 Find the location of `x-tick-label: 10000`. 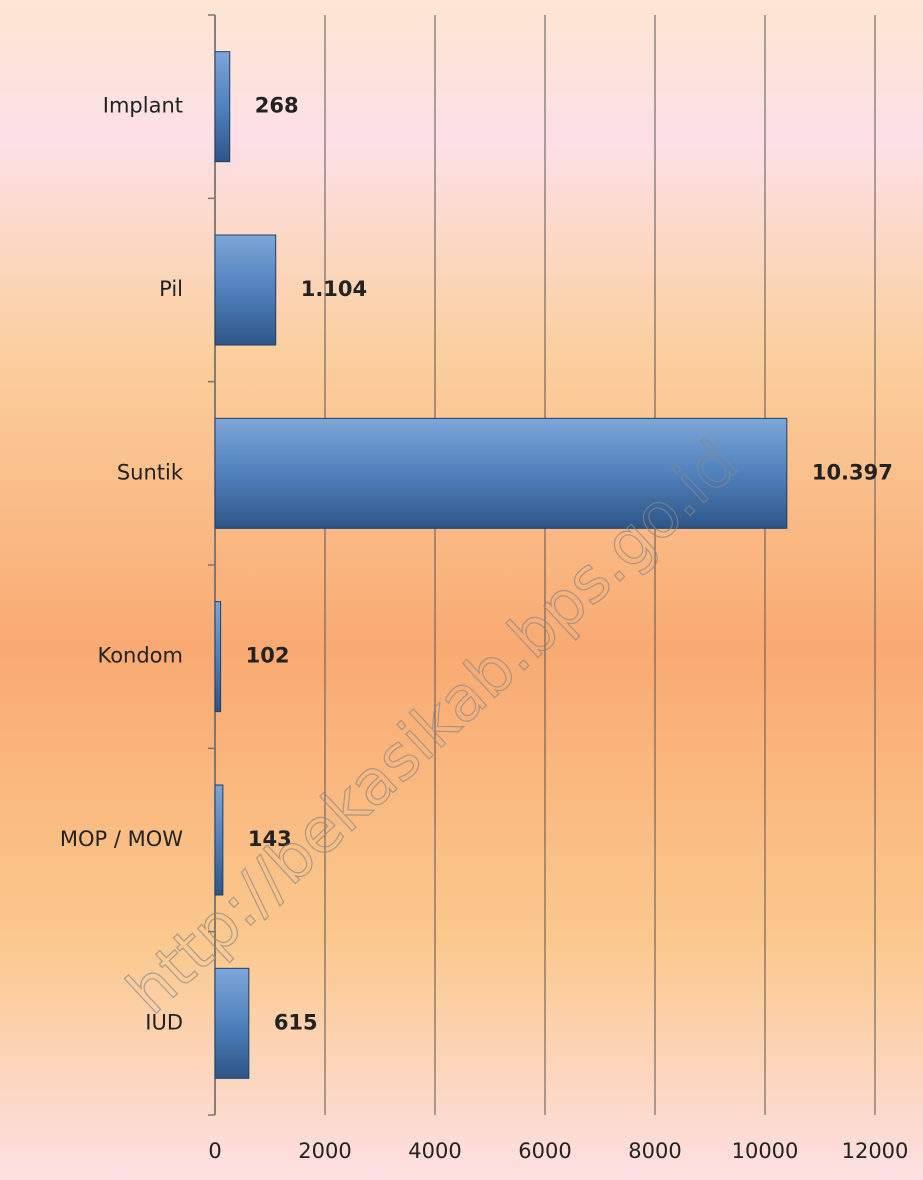

x-tick-label: 10000 is located at coordinates (765, 1151).